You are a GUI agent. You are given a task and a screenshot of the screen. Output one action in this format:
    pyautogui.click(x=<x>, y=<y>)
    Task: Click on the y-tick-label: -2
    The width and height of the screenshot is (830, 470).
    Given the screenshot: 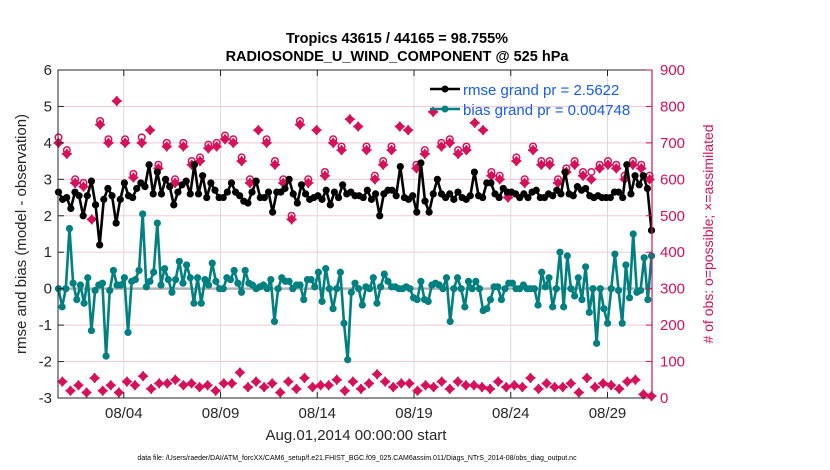 What is the action you would take?
    pyautogui.click(x=45, y=362)
    